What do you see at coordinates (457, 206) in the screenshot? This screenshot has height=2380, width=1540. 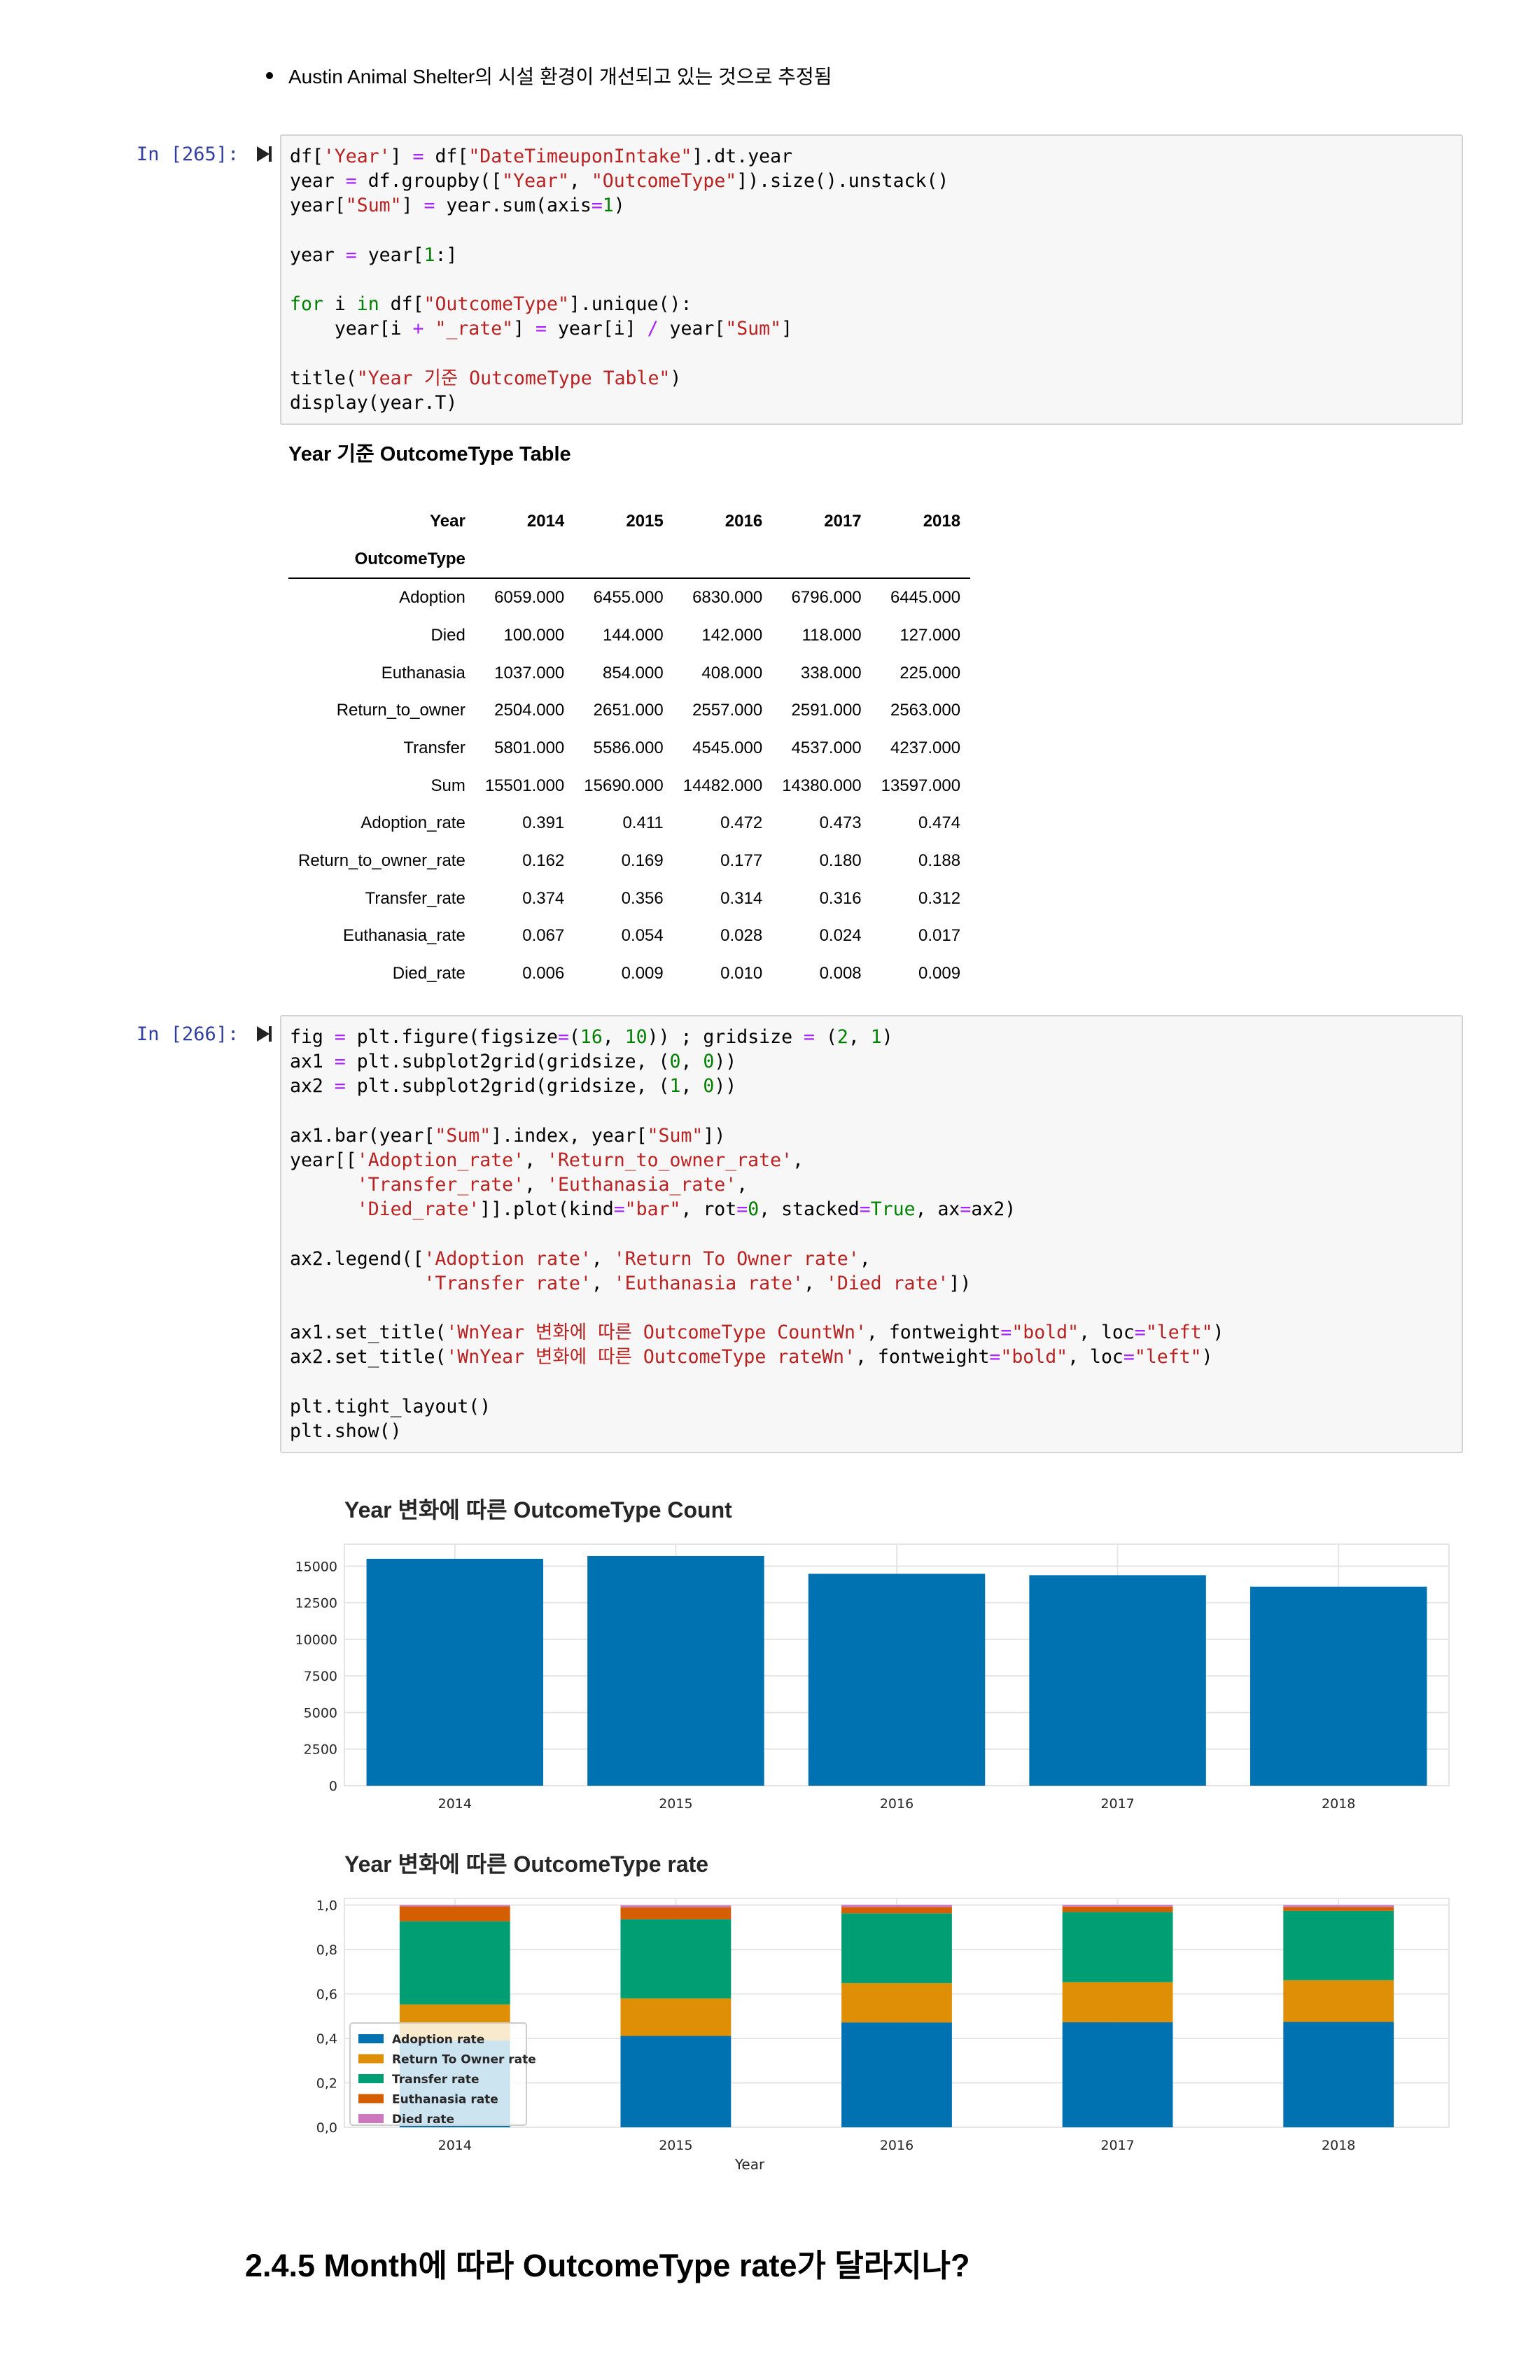 I see `code-line: year["Sum"] = year.sum(axis=1)` at bounding box center [457, 206].